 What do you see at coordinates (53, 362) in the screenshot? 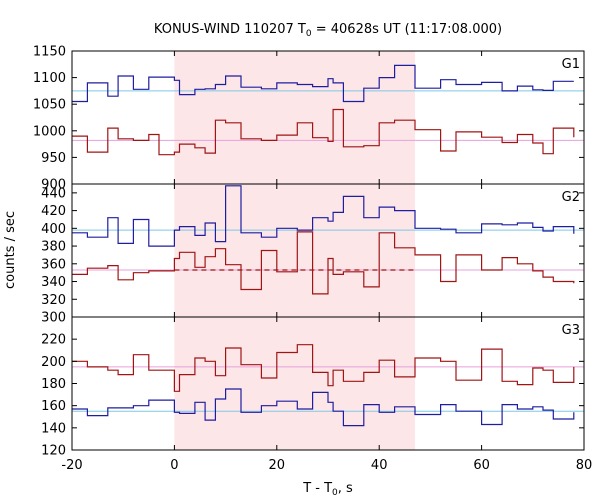
I see `y-tick-label: 200` at bounding box center [53, 362].